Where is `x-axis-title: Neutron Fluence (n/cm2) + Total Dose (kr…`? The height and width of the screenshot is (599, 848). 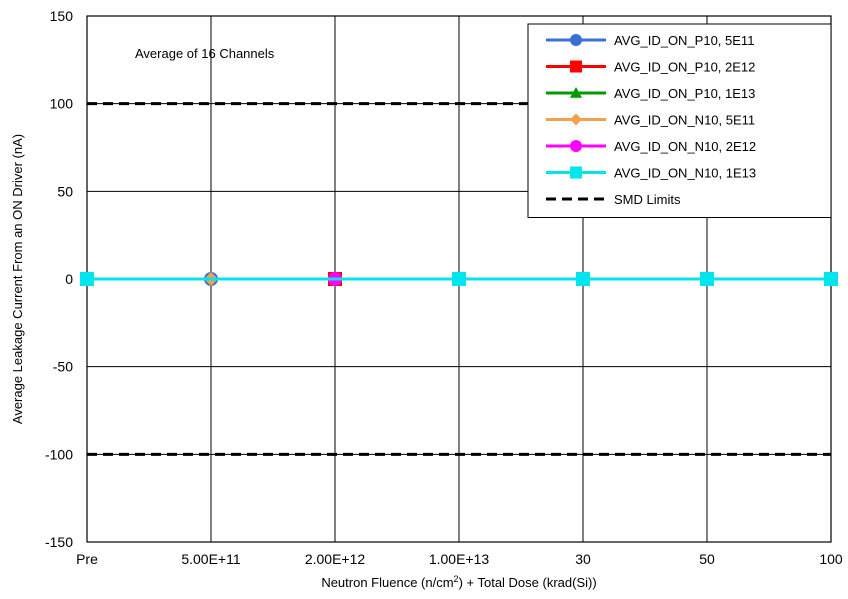 x-axis-title: Neutron Fluence (n/cm2) + Total Dose (kr… is located at coordinates (458, 582).